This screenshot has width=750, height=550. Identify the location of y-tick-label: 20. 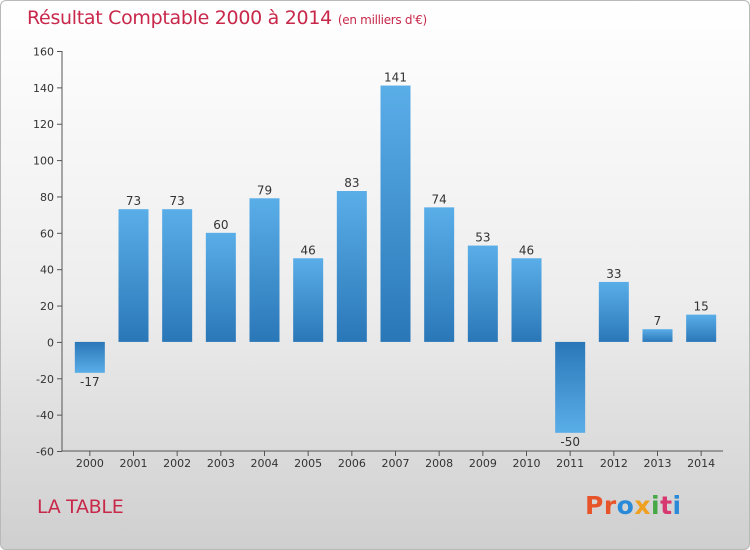
(47, 306).